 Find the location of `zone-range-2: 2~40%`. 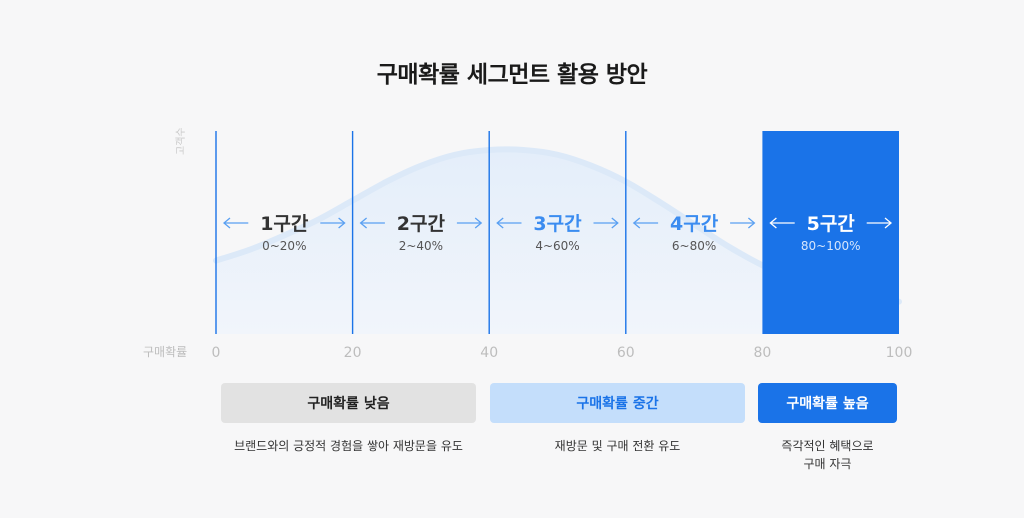

zone-range-2: 2~40% is located at coordinates (421, 246).